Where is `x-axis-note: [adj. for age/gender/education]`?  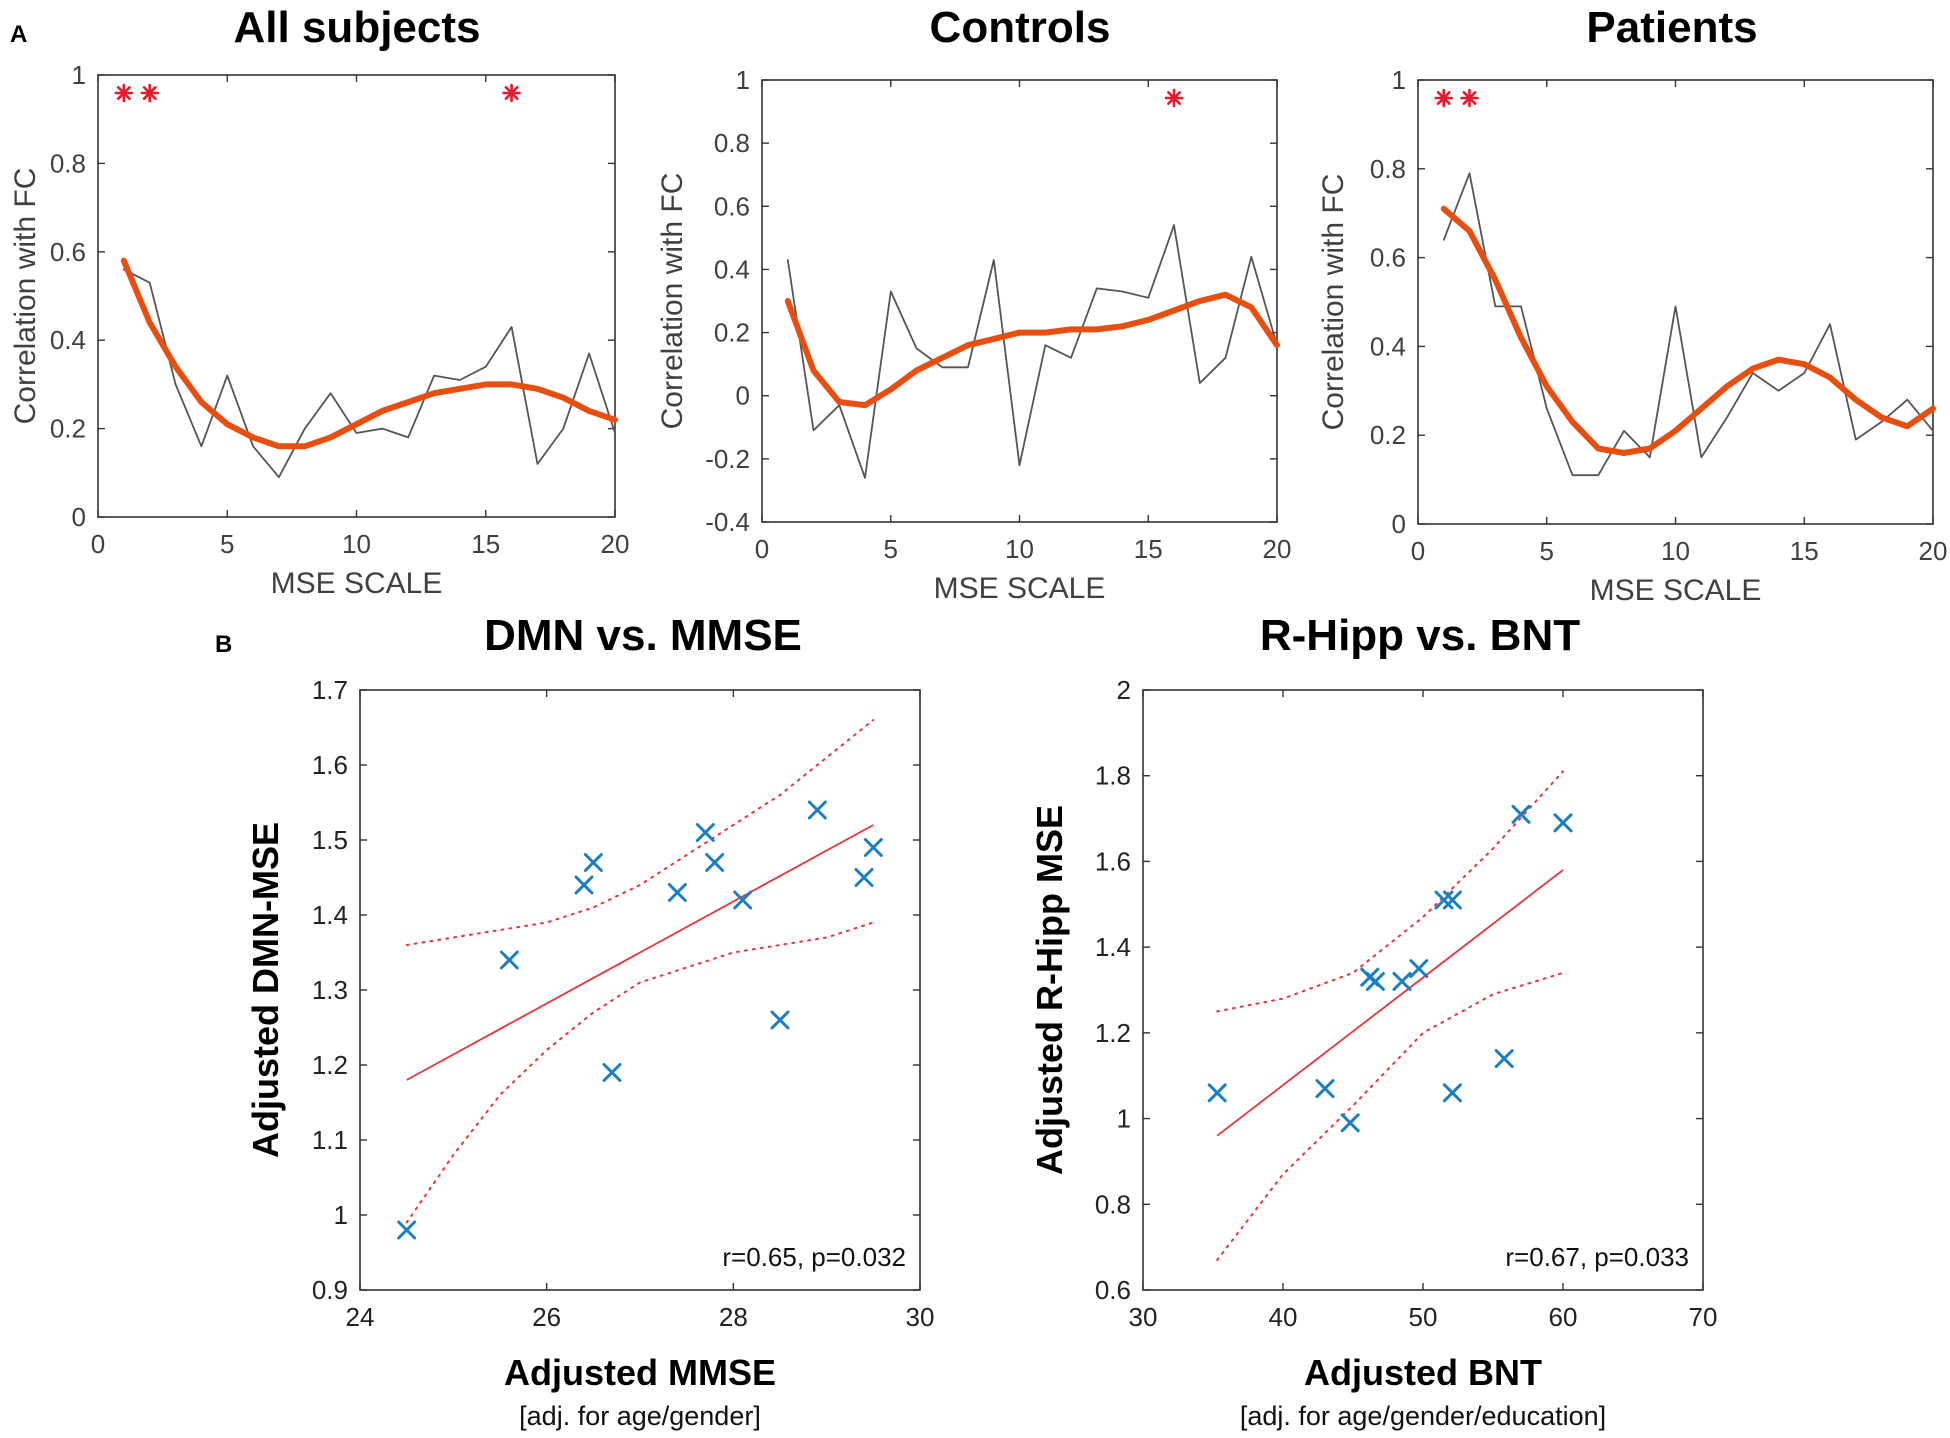 x-axis-note: [adj. for age/gender/education] is located at coordinates (1423, 1416).